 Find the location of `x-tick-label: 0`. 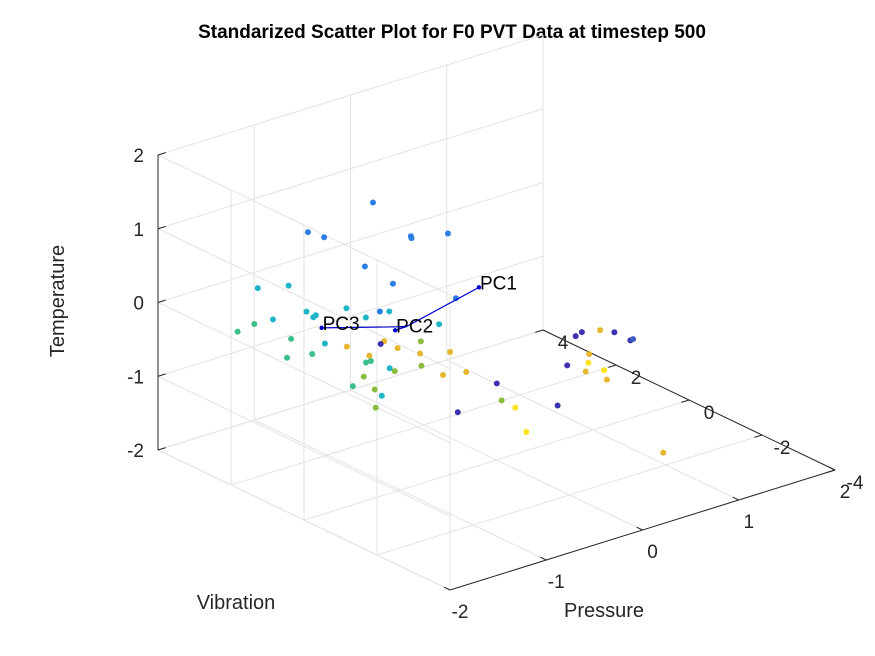

x-tick-label: 0 is located at coordinates (652, 552).